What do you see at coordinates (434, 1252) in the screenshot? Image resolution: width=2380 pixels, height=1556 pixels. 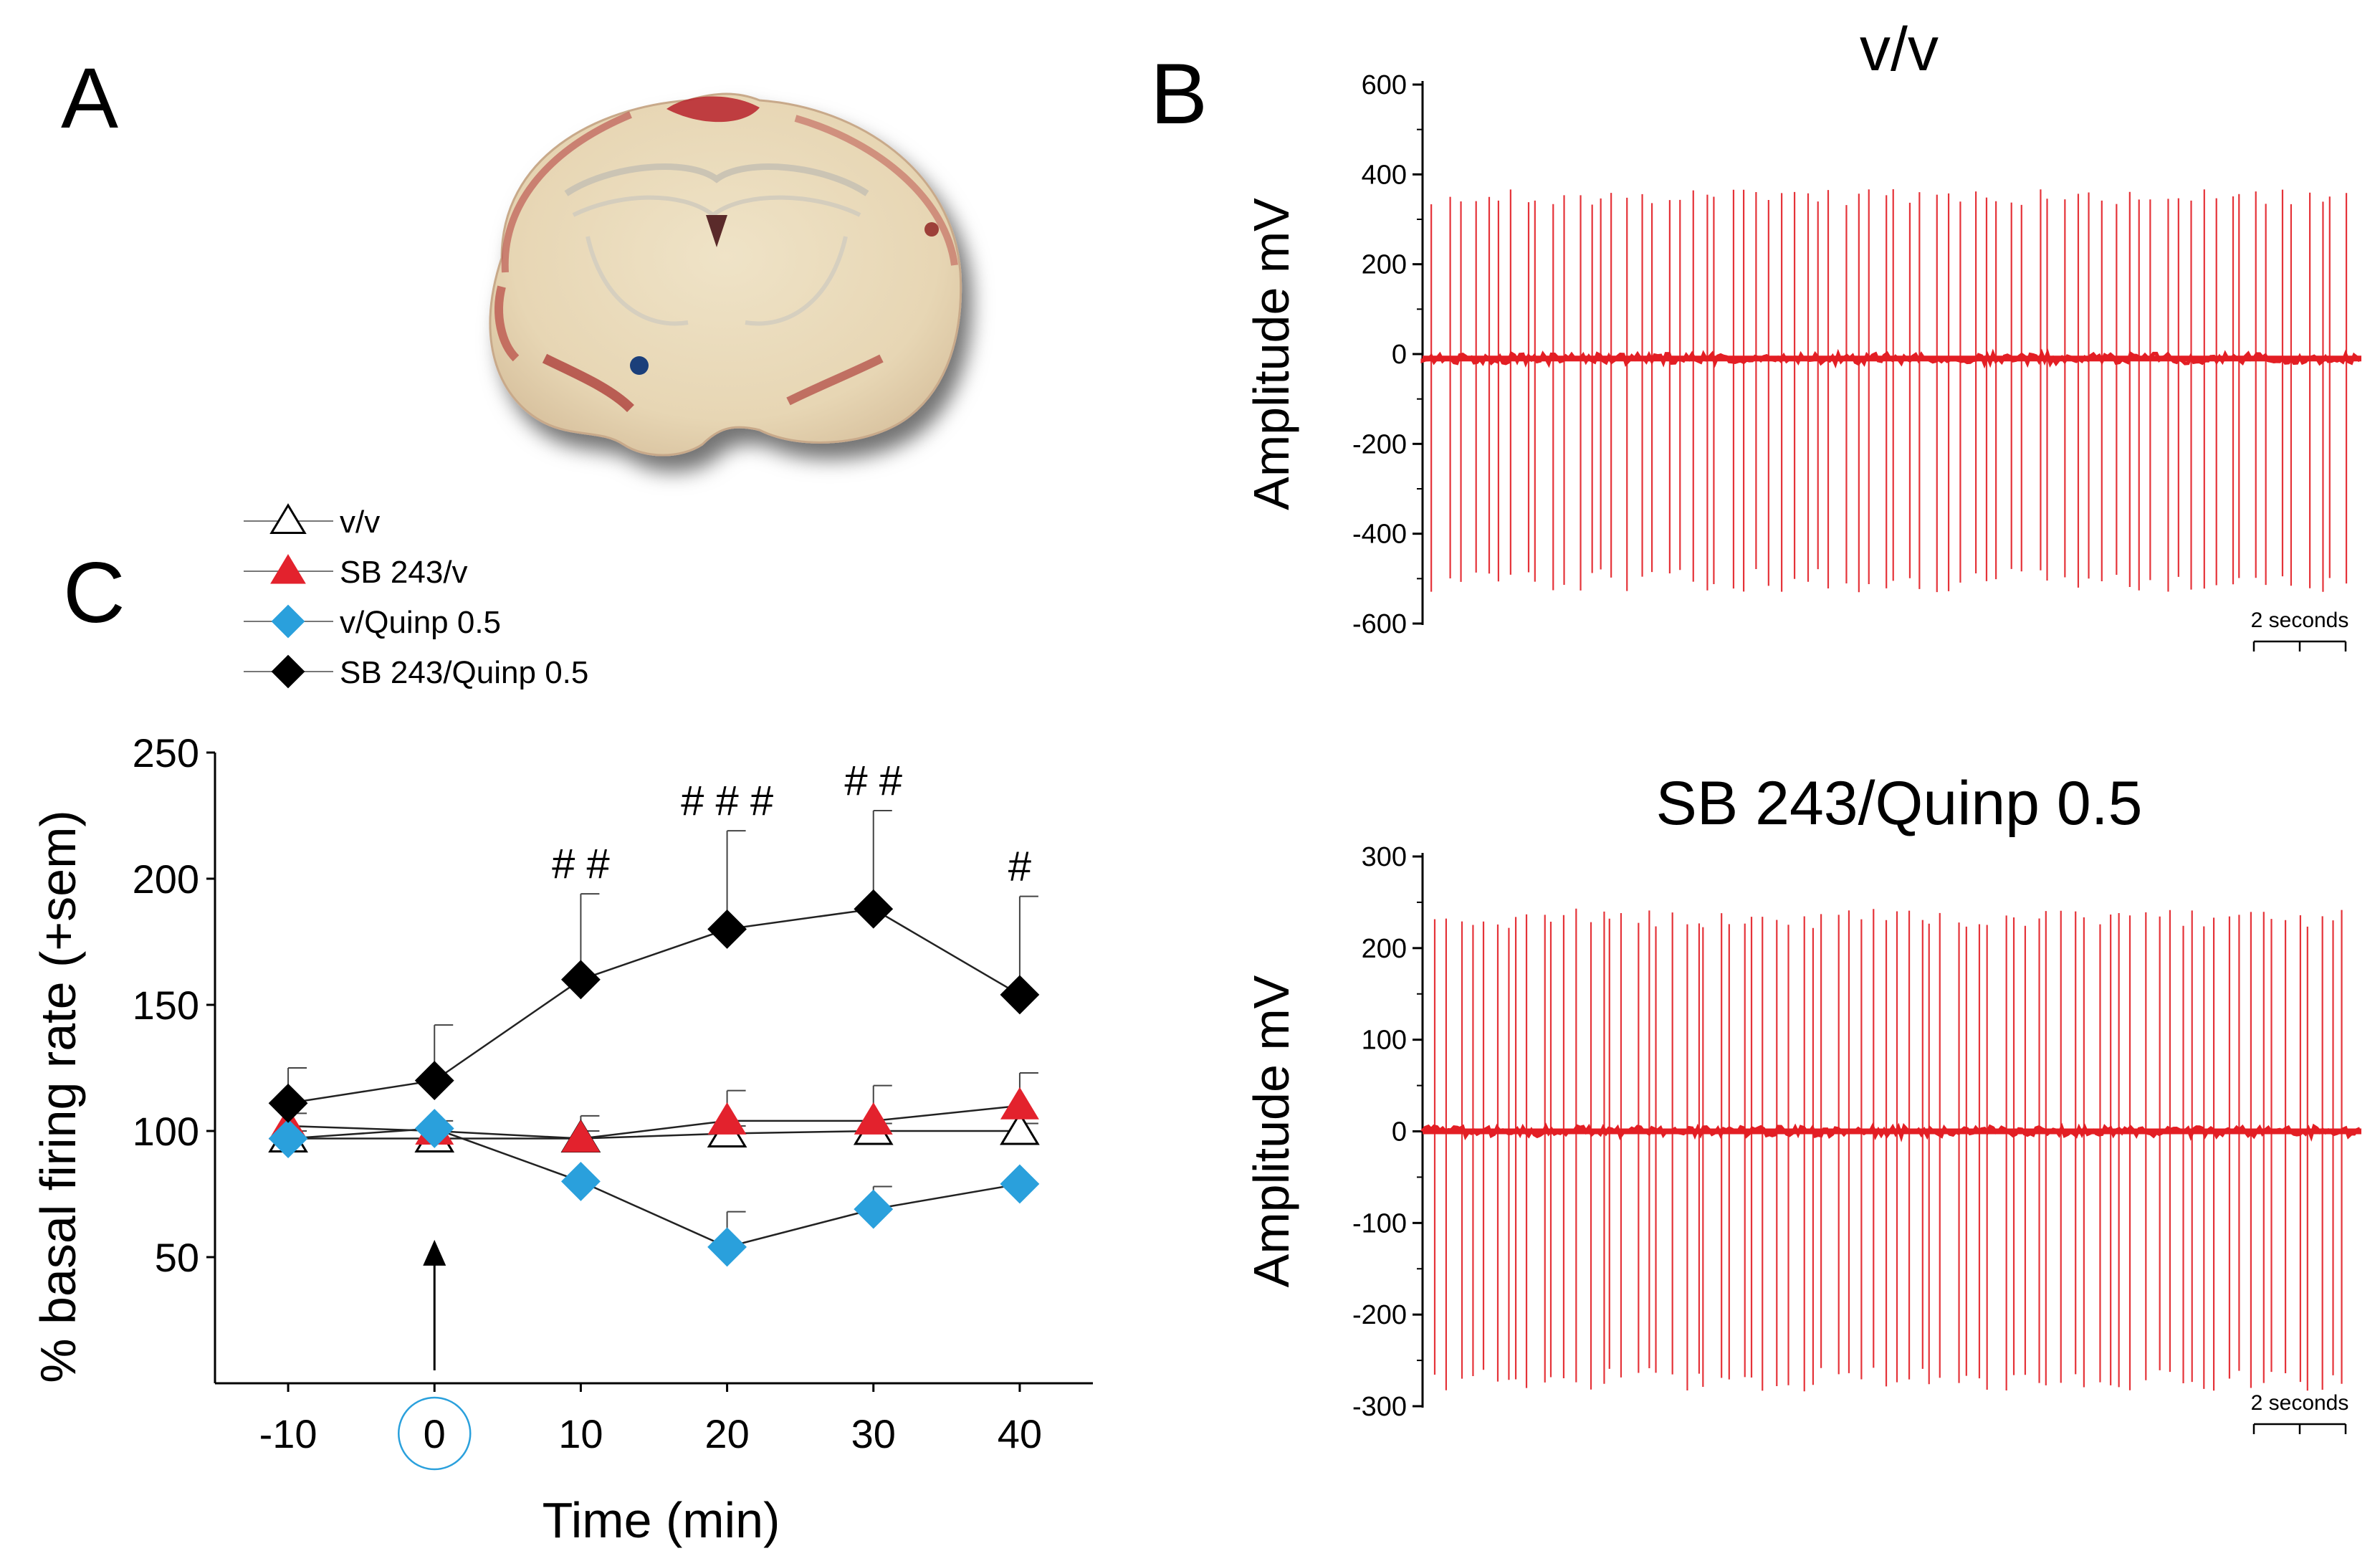 I see `injection-arrow-head` at bounding box center [434, 1252].